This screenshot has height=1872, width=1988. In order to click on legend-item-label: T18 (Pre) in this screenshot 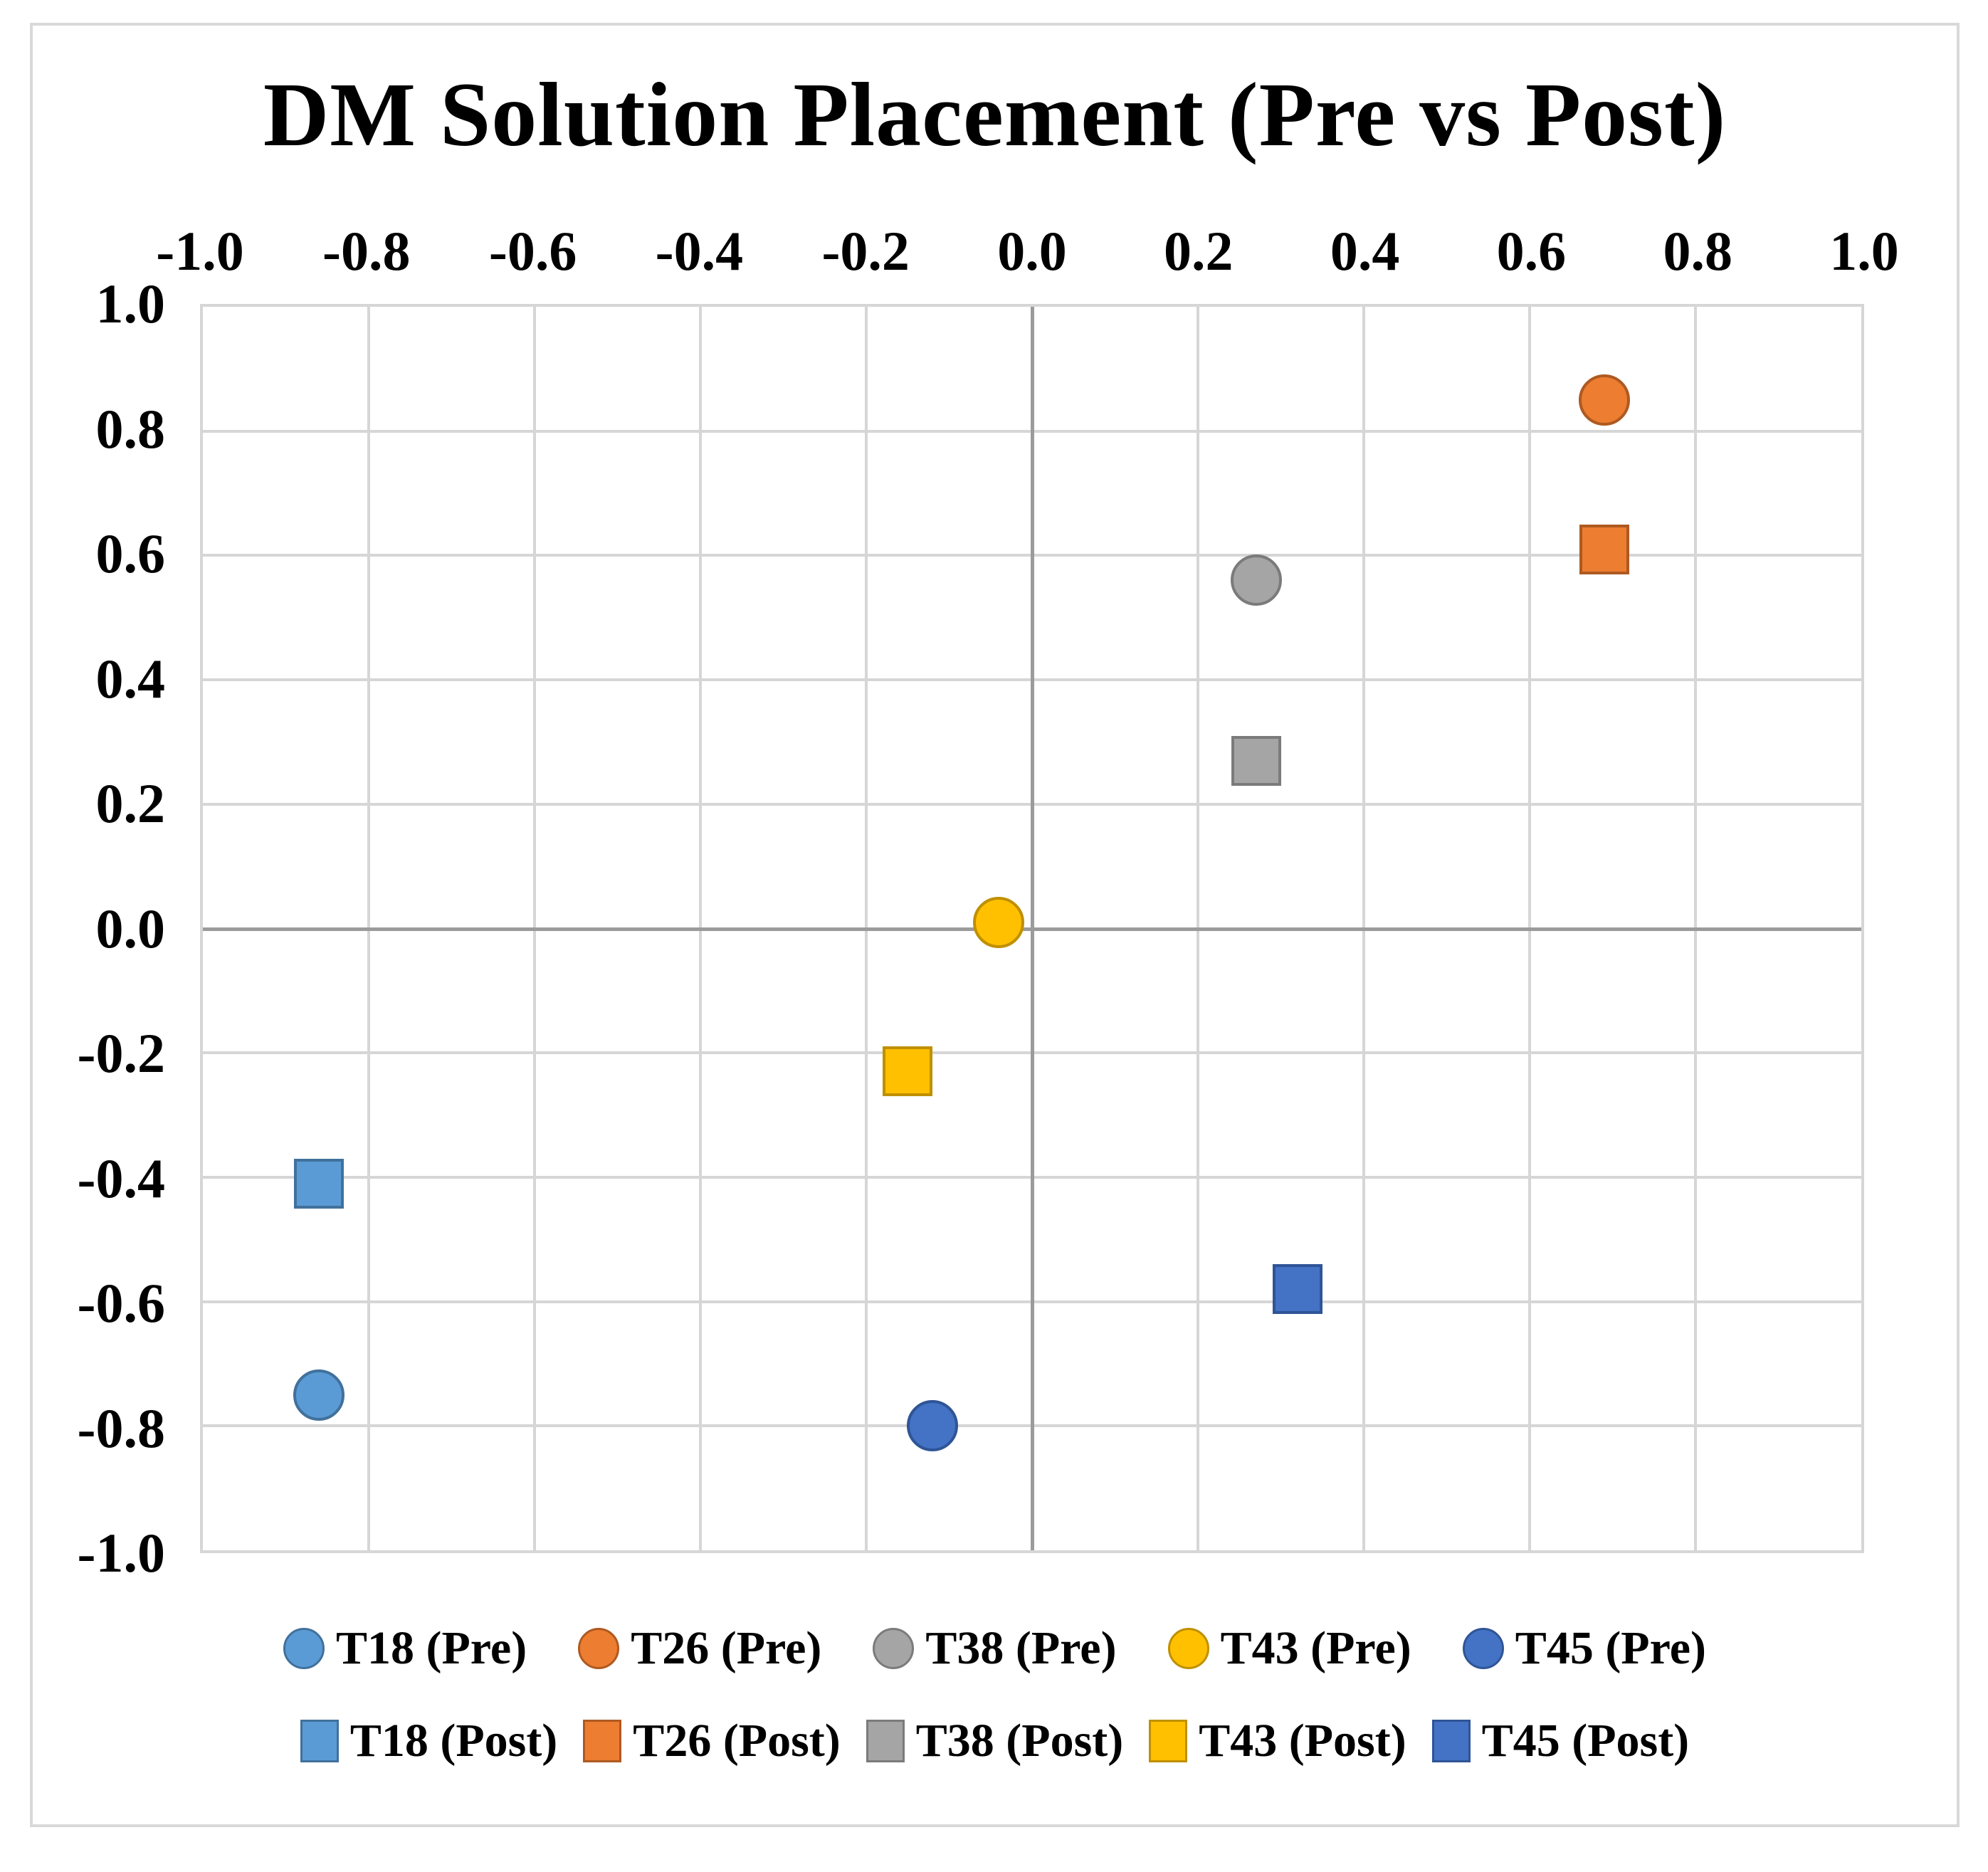, I will do `click(431, 1648)`.